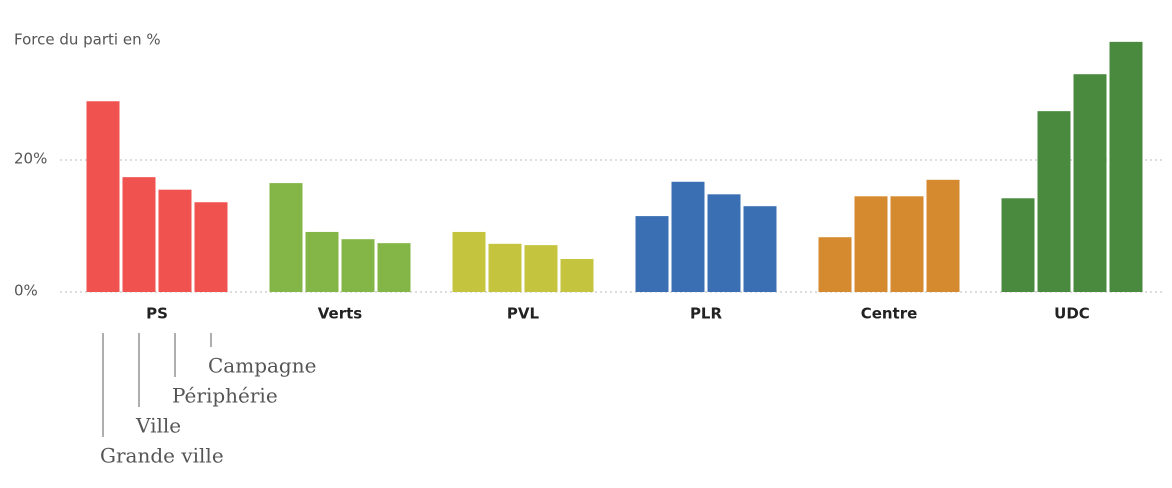 This screenshot has height=488, width=1172. Describe the element at coordinates (523, 314) in the screenshot. I see `x-tick-label: PVL` at that location.